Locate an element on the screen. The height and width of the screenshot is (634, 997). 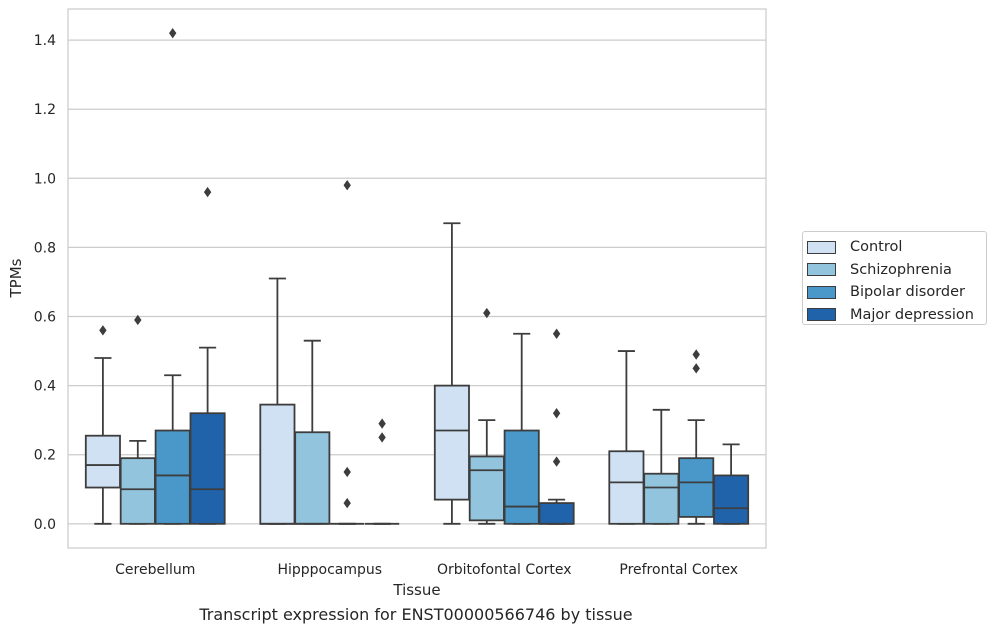
y-tick-label: 0.4 is located at coordinates (45, 387).